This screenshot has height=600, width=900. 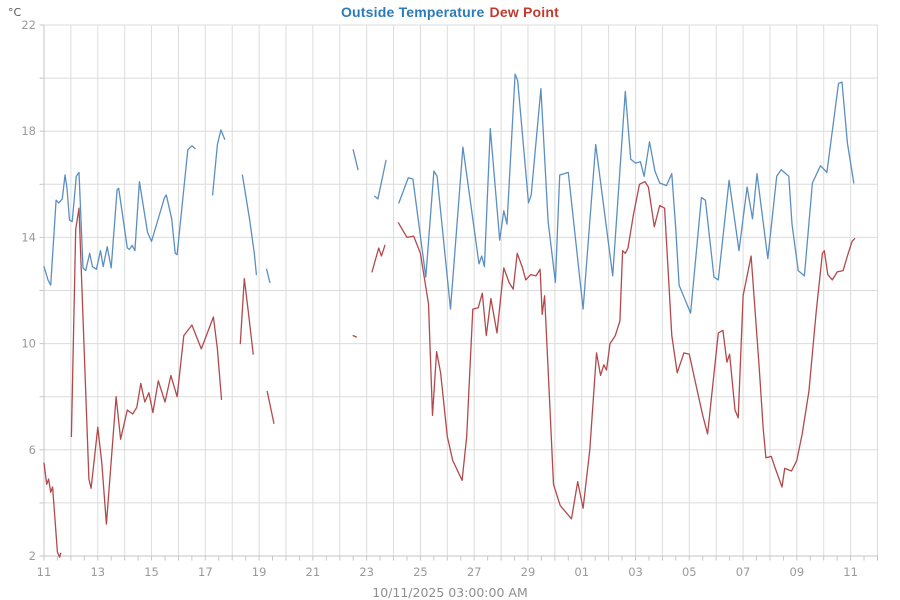 I want to click on y-tick-label: 14, so click(x=28, y=237).